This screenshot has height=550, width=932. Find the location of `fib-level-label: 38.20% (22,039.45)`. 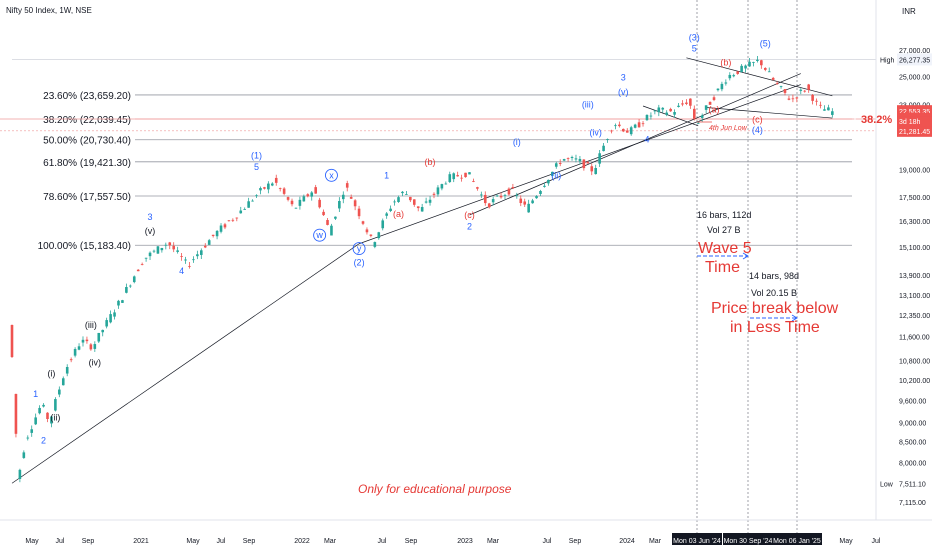

fib-level-label: 38.20% (22,039.45) is located at coordinates (87, 120).